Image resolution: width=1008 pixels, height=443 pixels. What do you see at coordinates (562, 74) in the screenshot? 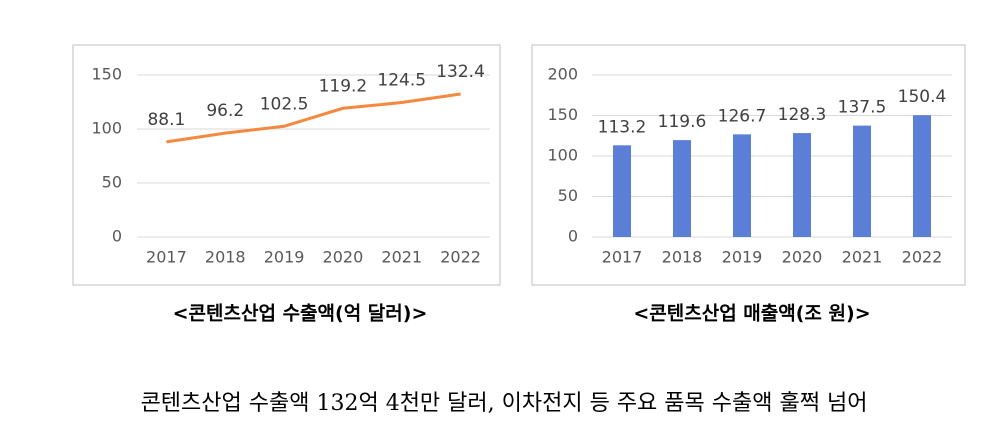
I see `y-tick-label: 200` at bounding box center [562, 74].